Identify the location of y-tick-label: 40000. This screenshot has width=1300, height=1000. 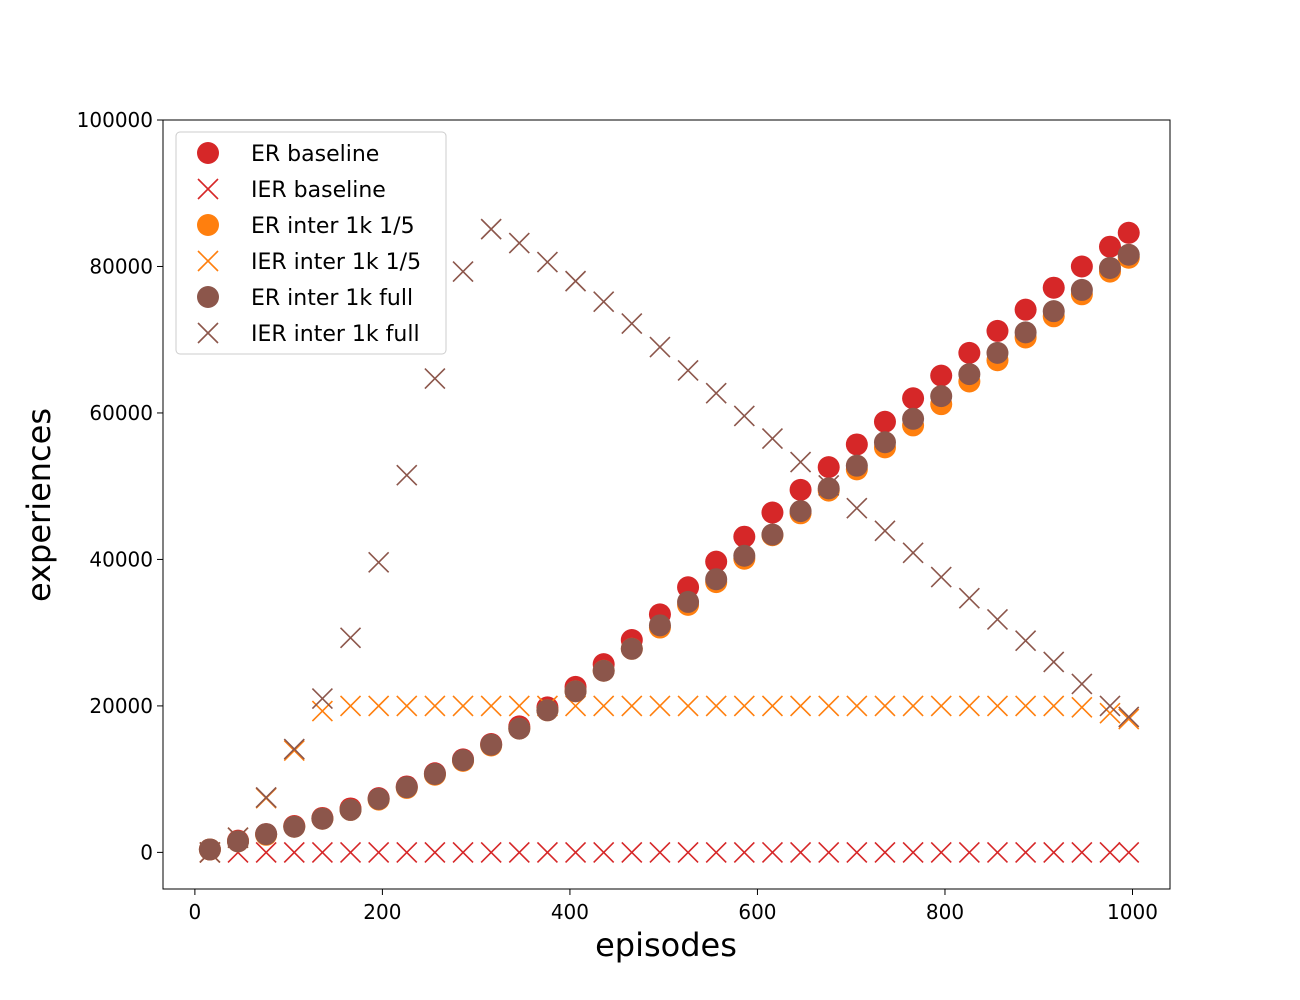
(121, 559).